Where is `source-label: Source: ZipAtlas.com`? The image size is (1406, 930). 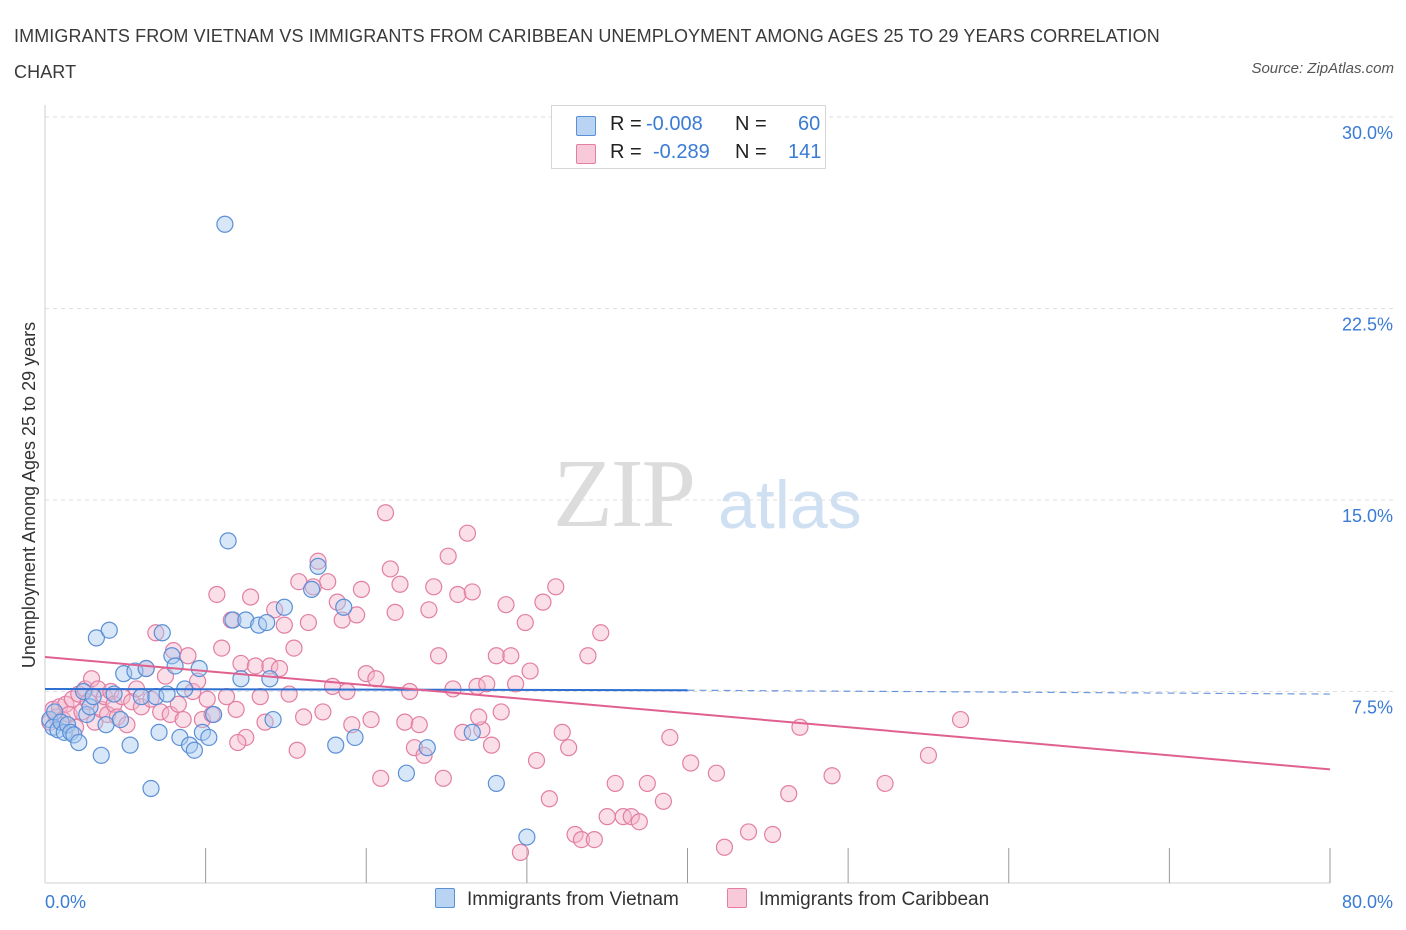 source-label: Source: ZipAtlas.com is located at coordinates (1322, 68).